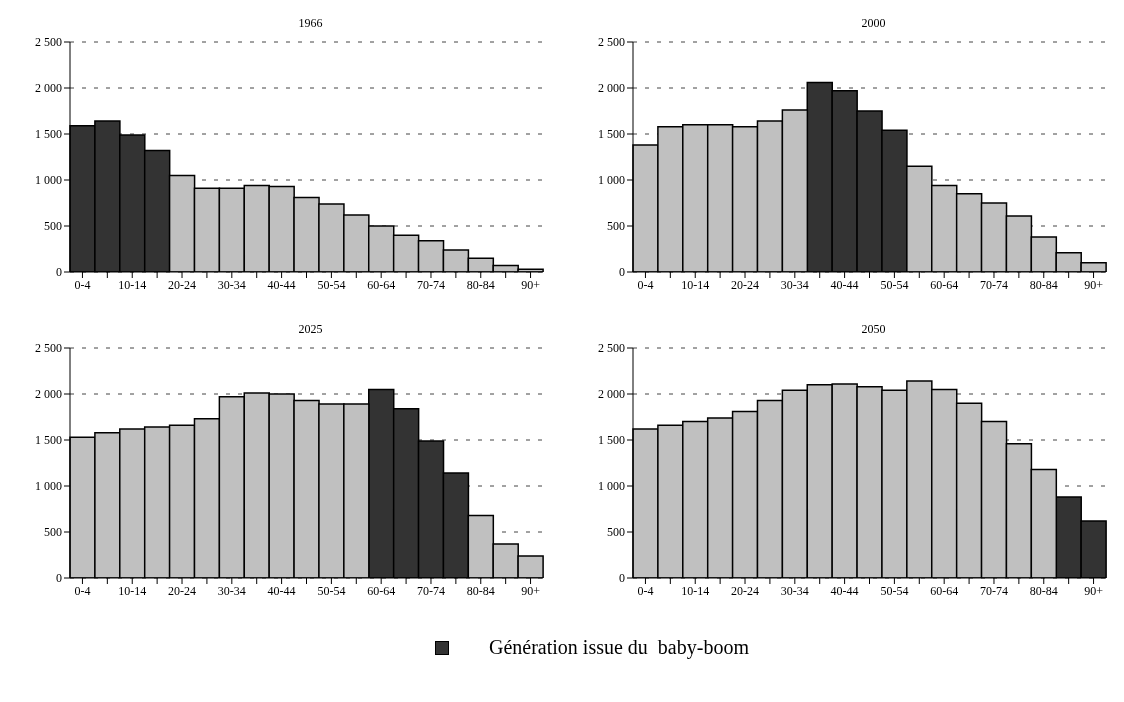 Image resolution: width=1124 pixels, height=702 pixels. Describe the element at coordinates (873, 24) in the screenshot. I see `chart-title: 2000` at that location.